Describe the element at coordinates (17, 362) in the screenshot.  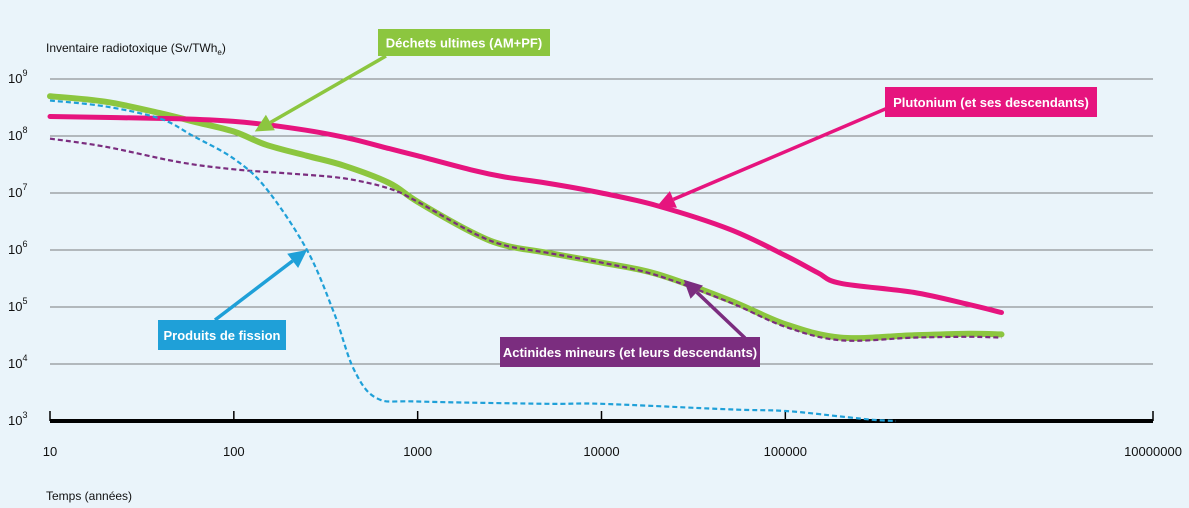
I see `y-tick-label: 10⁴` at that location.